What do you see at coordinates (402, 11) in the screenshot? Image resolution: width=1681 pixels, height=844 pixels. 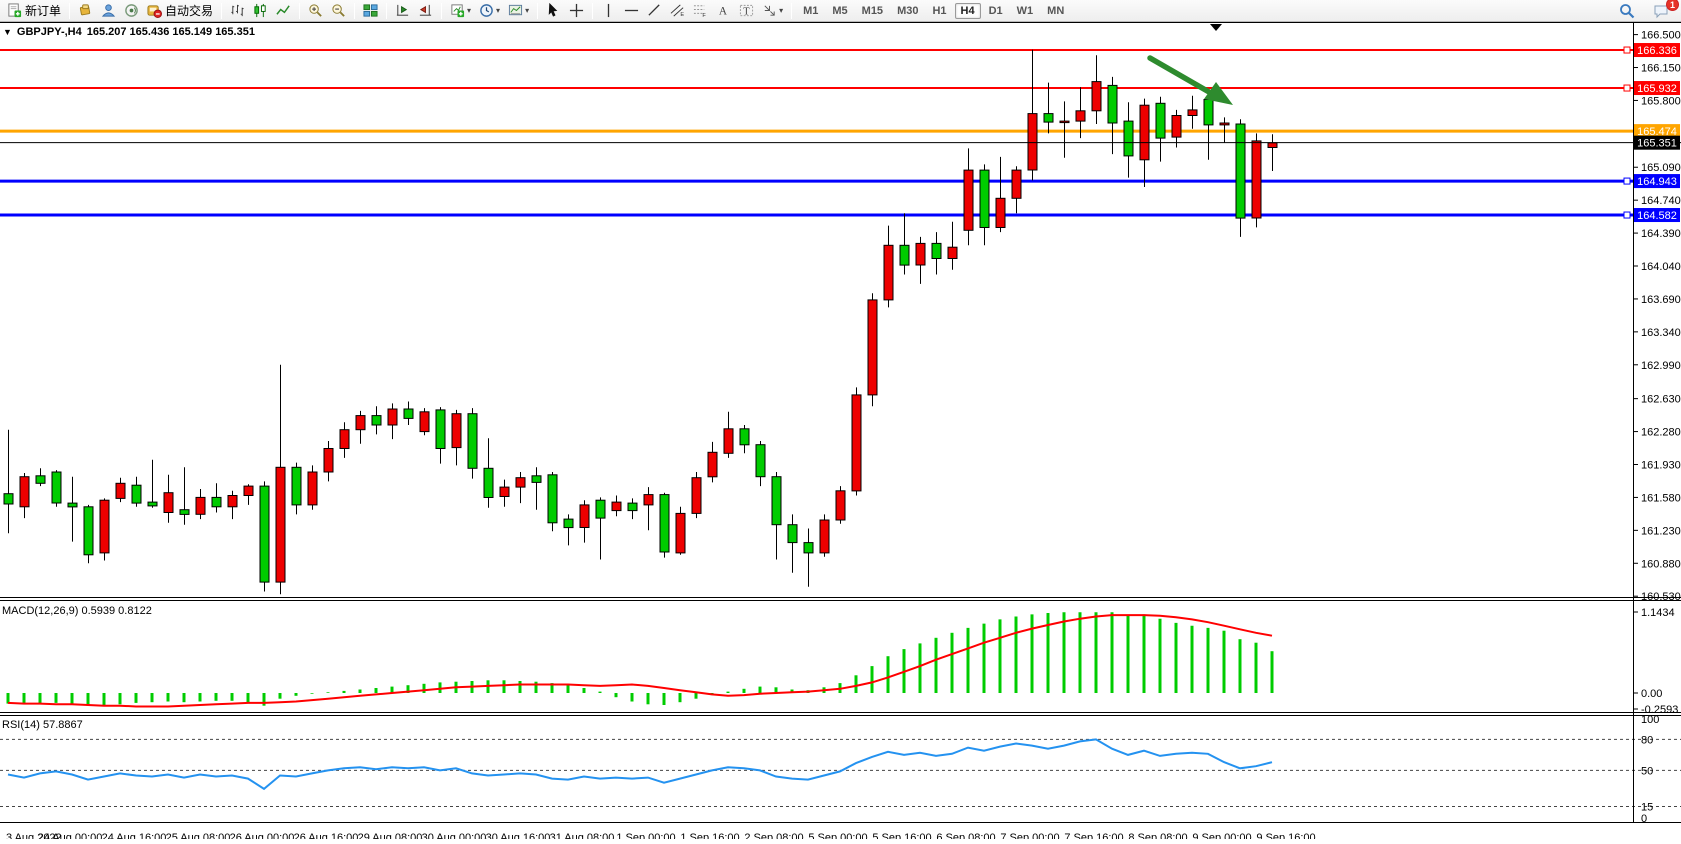 I see `toolbar-auto-scroll-button` at bounding box center [402, 11].